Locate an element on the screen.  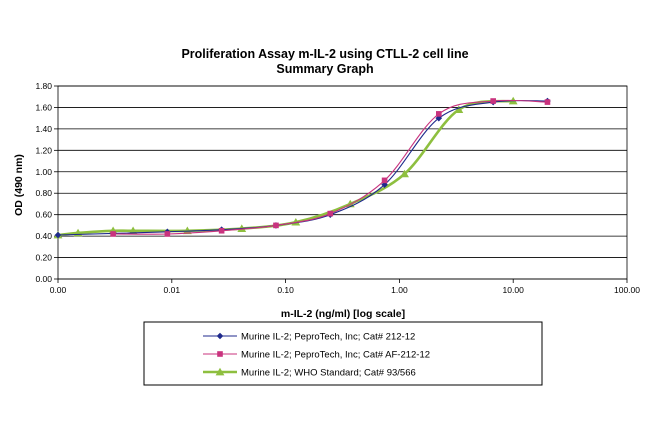
y-tick-label: 1.00 is located at coordinates (43, 172).